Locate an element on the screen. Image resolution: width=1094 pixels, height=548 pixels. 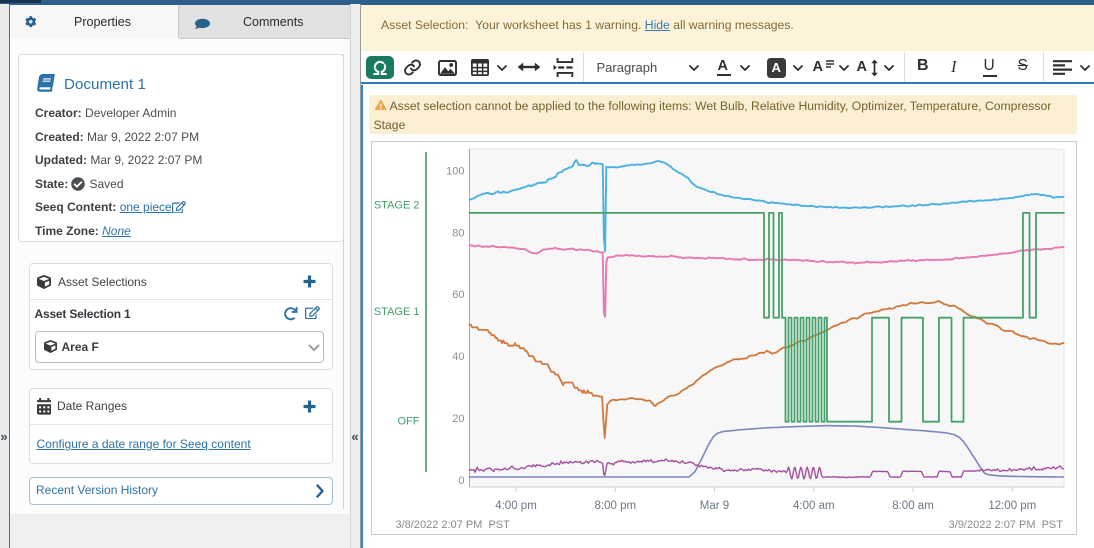
svg-text: STAGE 2 is located at coordinates (397, 205).